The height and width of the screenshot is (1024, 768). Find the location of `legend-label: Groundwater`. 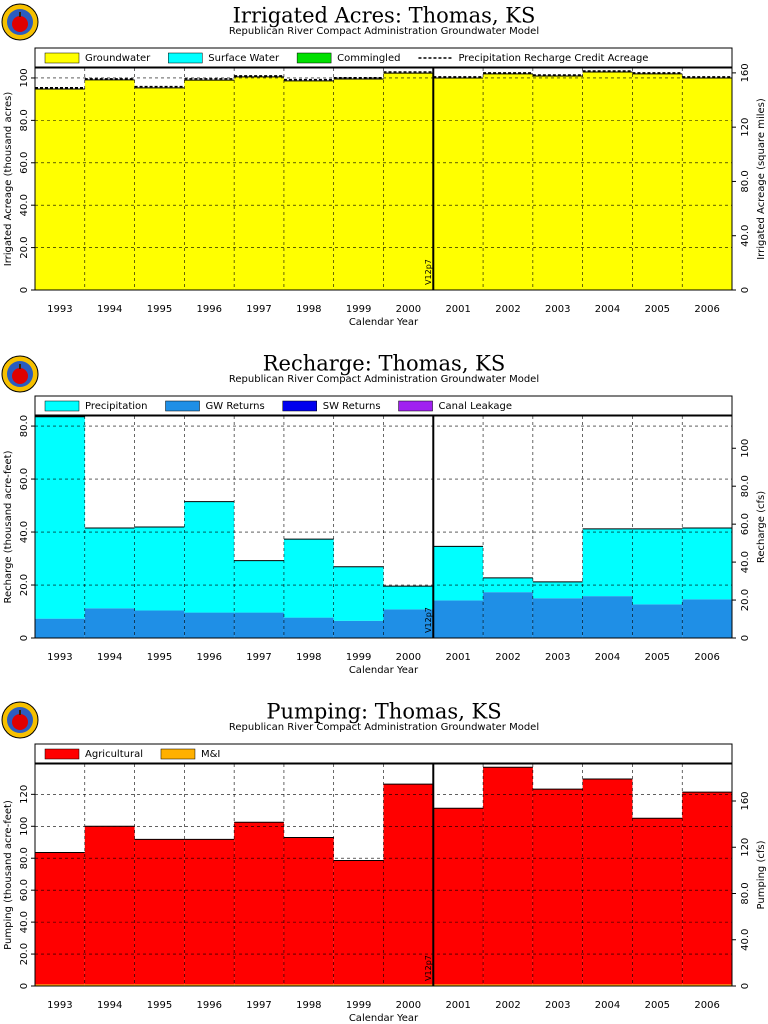

legend-label: Groundwater is located at coordinates (118, 58).